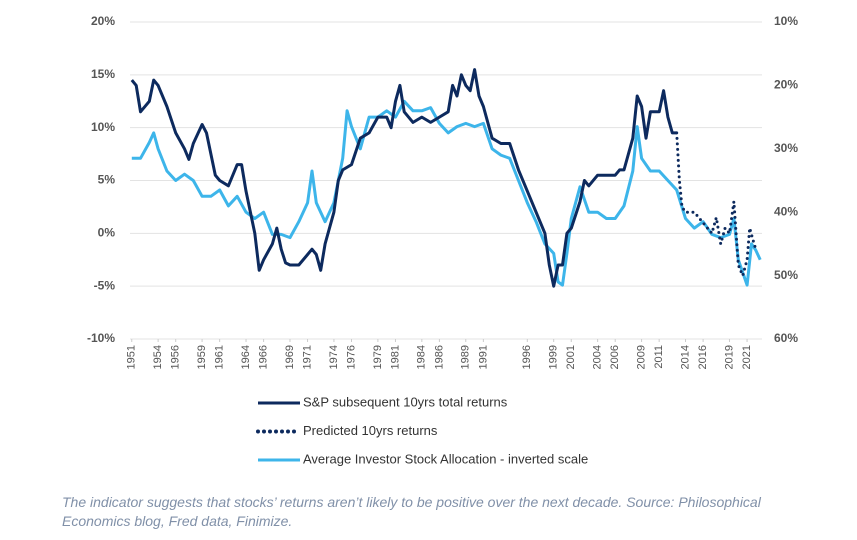 This screenshot has height=540, width=857. What do you see at coordinates (395, 357) in the screenshot?
I see `x-tick-label: 1981` at bounding box center [395, 357].